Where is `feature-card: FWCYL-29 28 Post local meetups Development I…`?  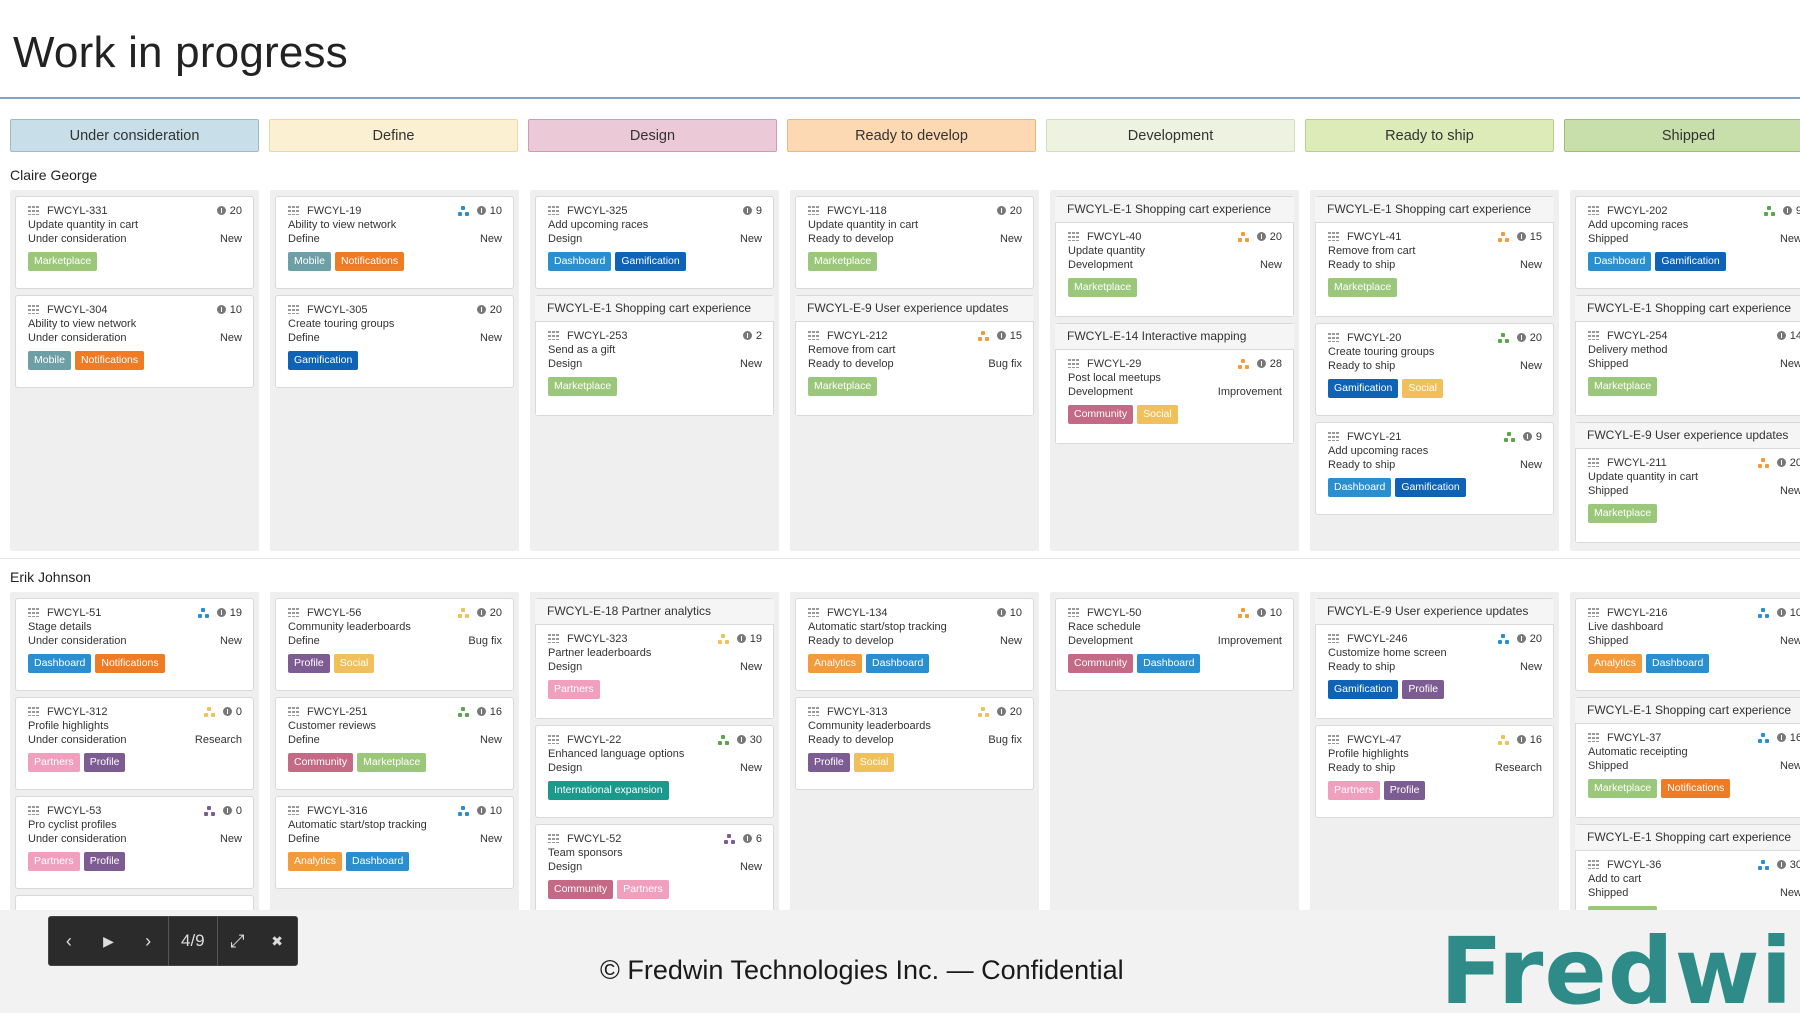 feature-card: FWCYL-29 28 Post local meetups Development I… is located at coordinates (1174, 396).